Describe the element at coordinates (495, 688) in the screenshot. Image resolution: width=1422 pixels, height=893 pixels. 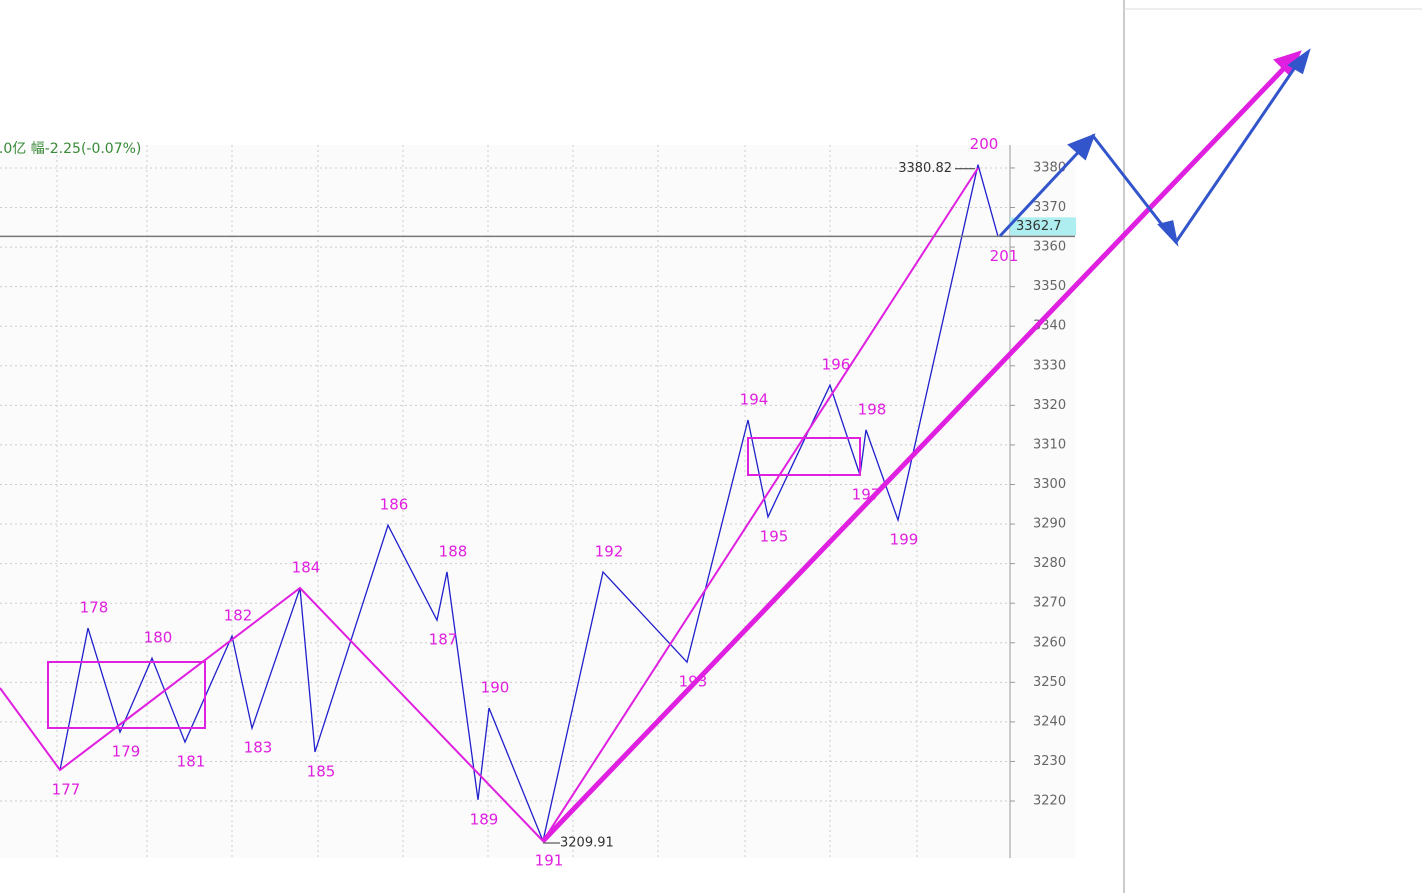
I see `wave-label: 190` at that location.